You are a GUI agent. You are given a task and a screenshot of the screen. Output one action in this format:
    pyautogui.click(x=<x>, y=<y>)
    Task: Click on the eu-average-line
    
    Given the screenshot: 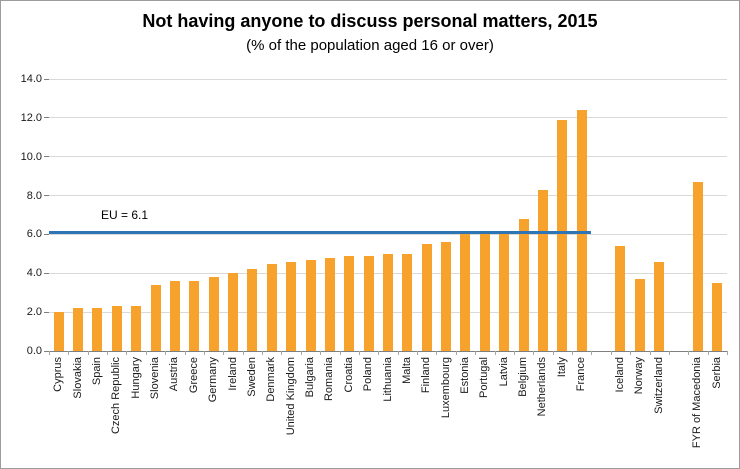 What is the action you would take?
    pyautogui.click(x=320, y=232)
    